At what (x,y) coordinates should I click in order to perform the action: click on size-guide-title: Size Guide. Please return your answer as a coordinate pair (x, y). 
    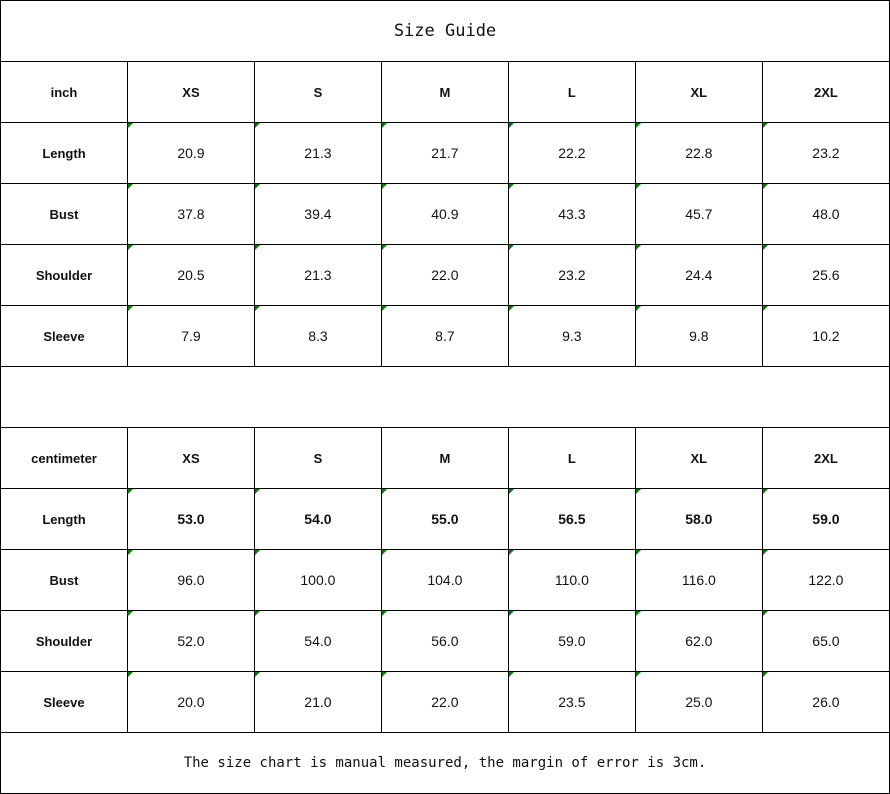
    Looking at the image, I should click on (445, 31).